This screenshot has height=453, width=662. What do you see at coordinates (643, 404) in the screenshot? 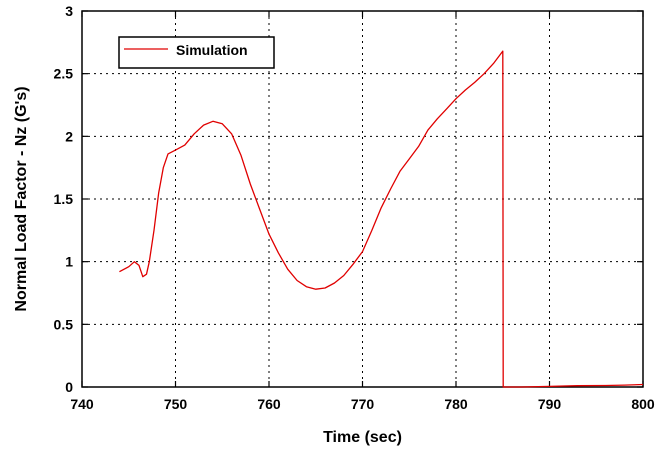
I see `x-tick-label: 800` at bounding box center [643, 404].